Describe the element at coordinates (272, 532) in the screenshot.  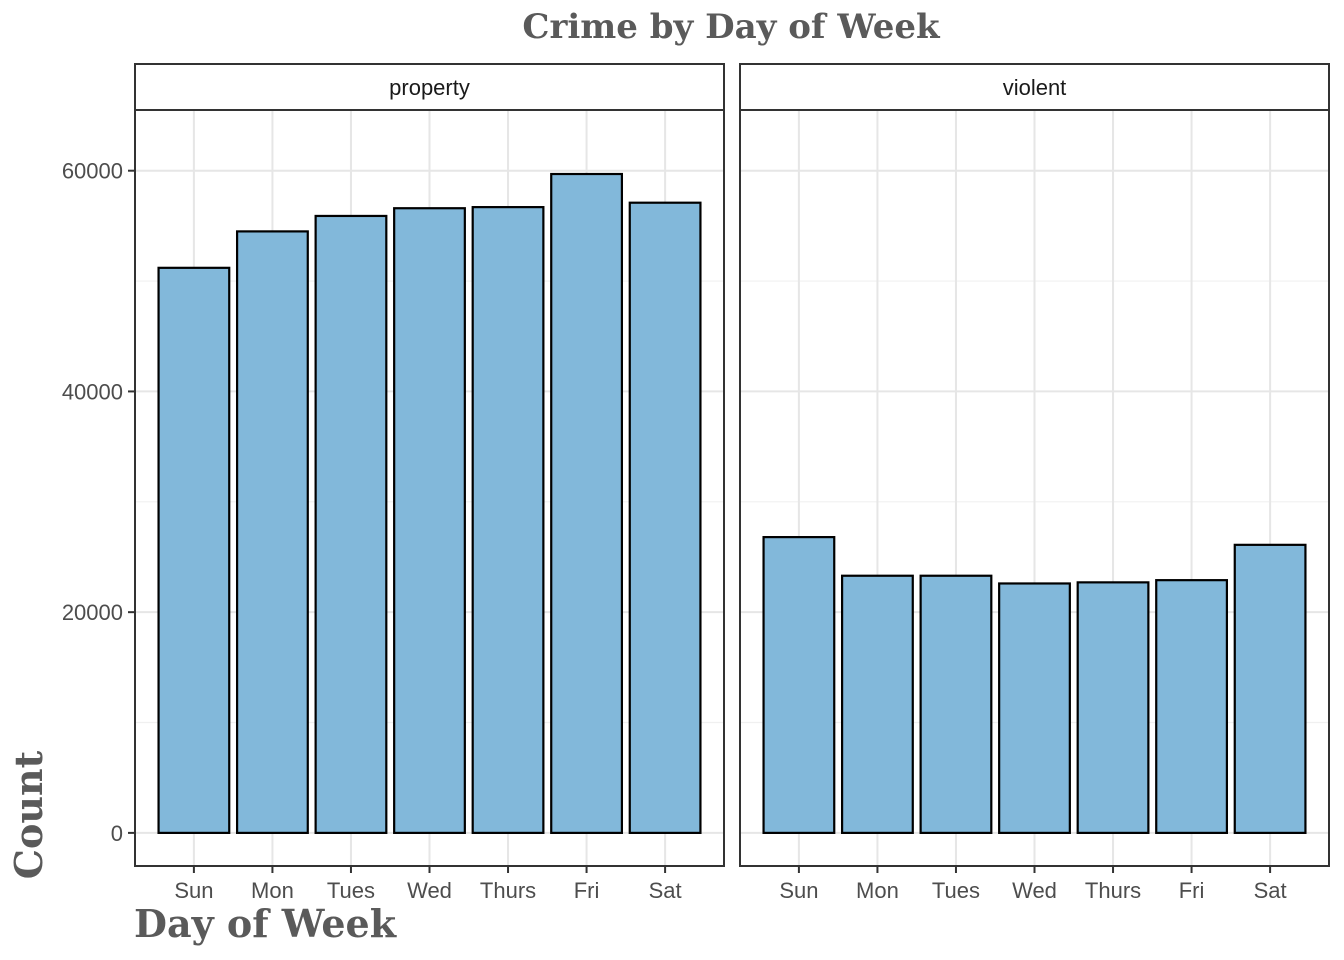
I see `bar-property-mon` at that location.